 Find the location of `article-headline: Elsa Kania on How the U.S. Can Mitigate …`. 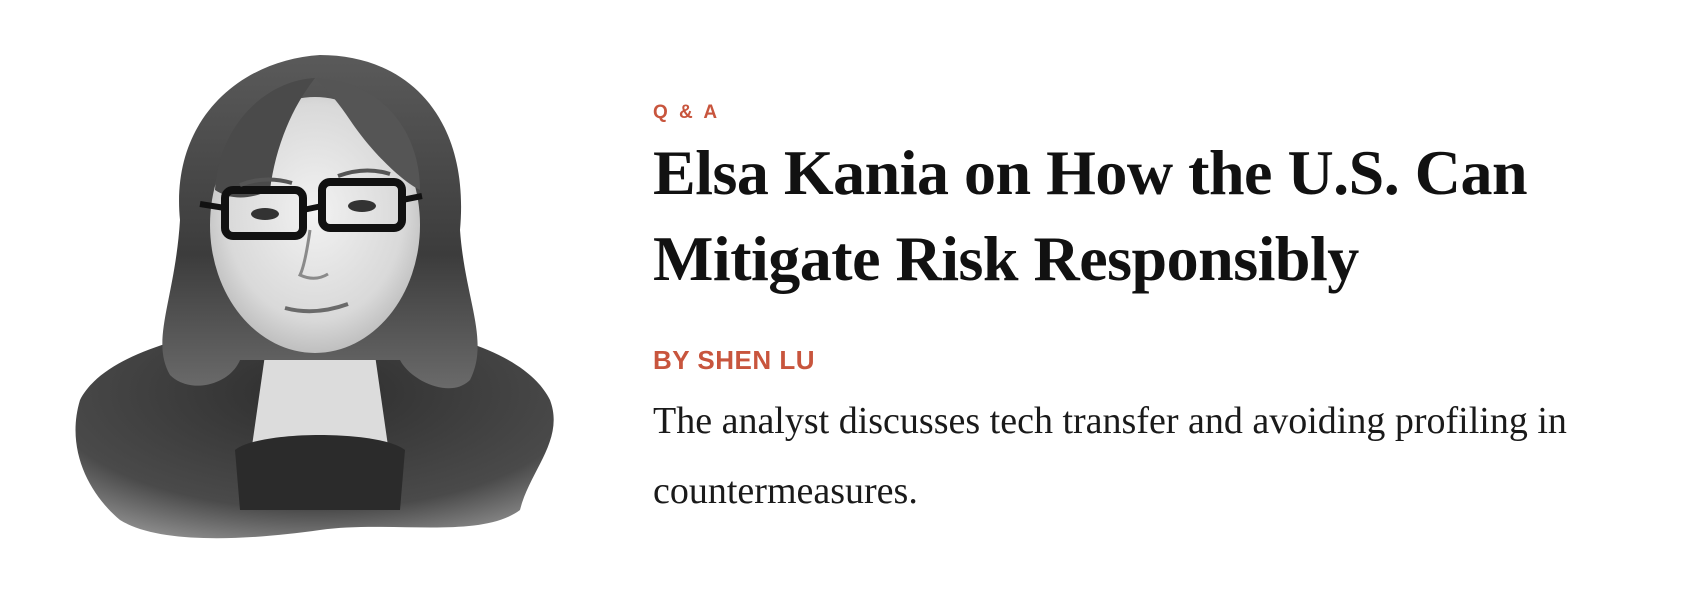

article-headline: Elsa Kania on How the U.S. Can Mitigate … is located at coordinates (1090, 215).